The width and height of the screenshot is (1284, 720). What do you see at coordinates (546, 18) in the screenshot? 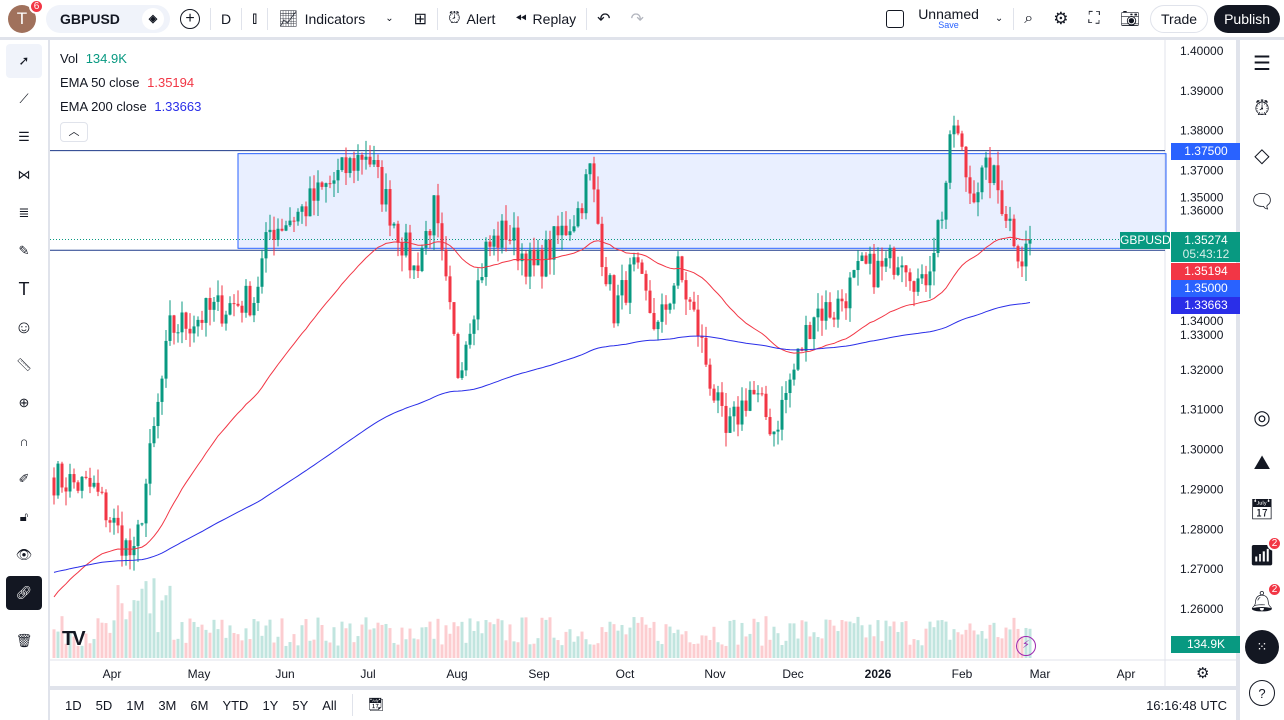
I see `replay-button: ⏪︎ Replay` at bounding box center [546, 18].